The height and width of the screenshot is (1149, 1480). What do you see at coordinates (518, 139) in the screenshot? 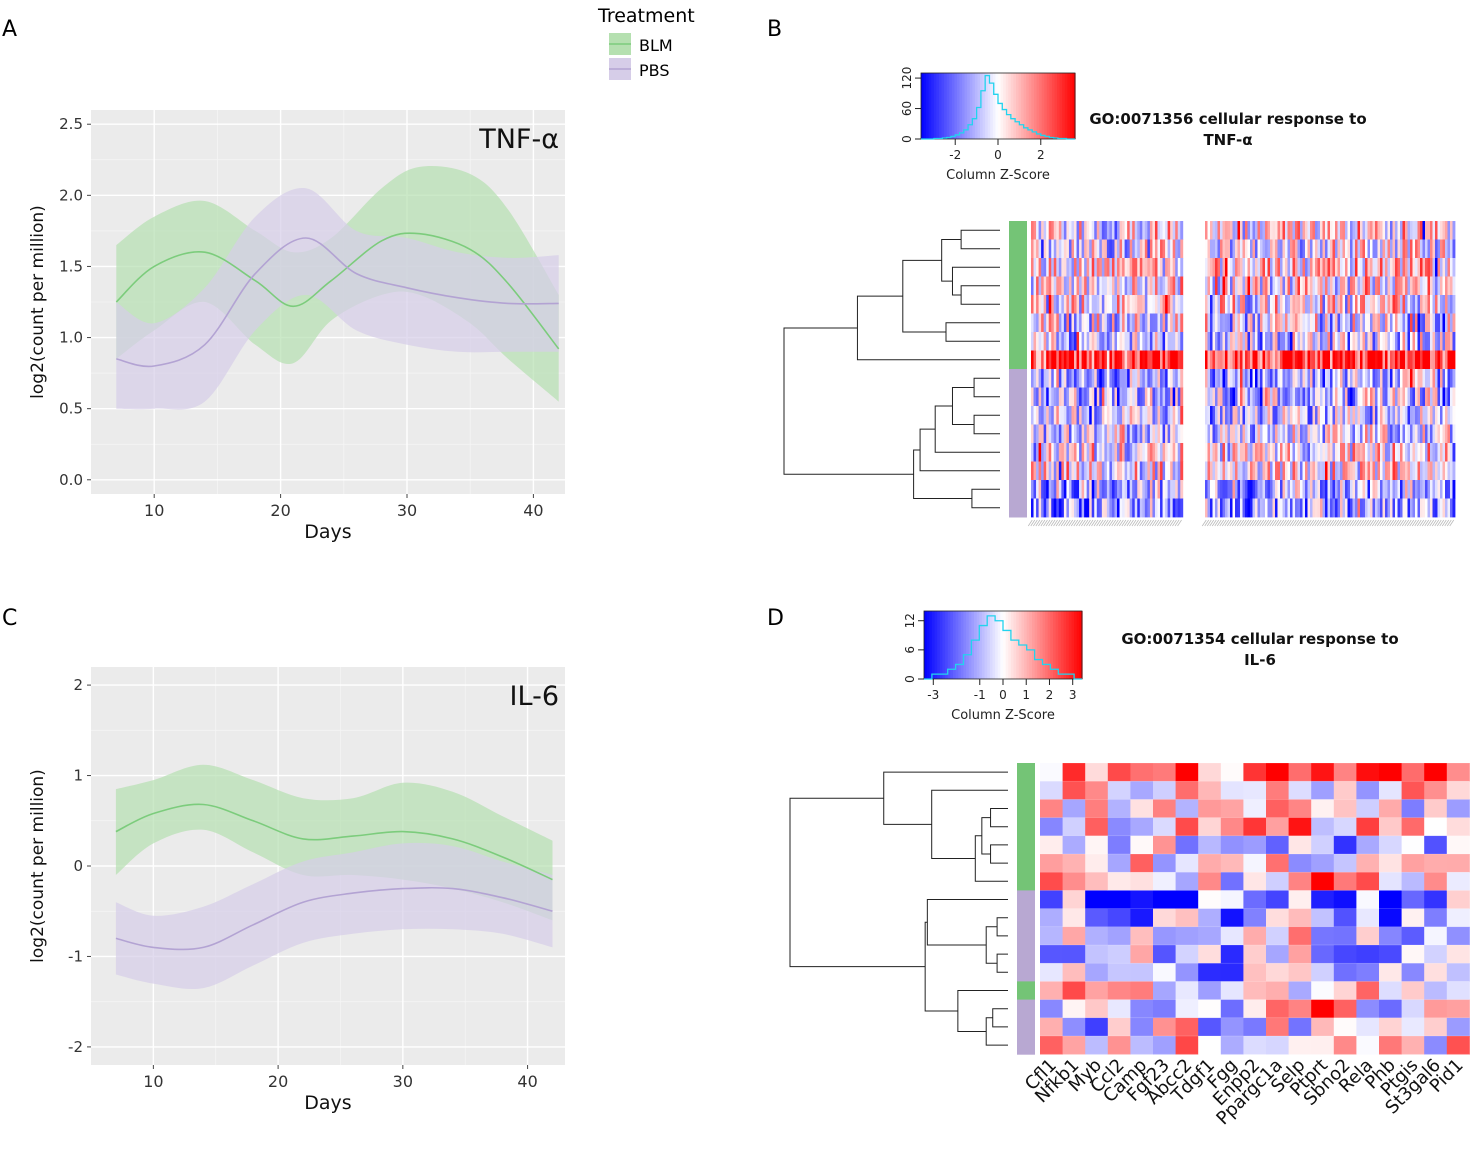
I see `gene-annotation: TNF-α` at bounding box center [518, 139].